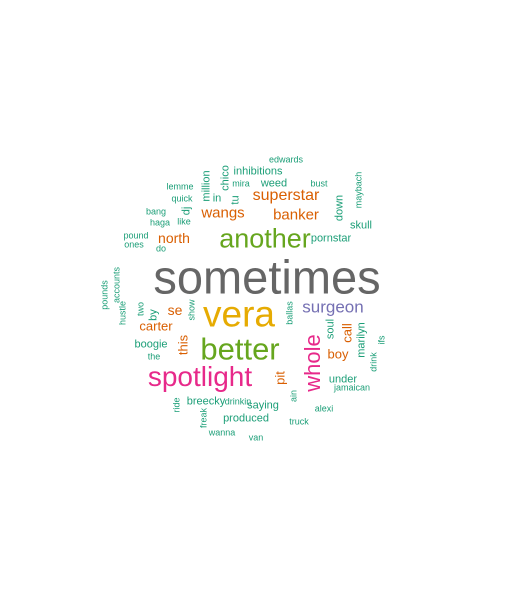 Image resolution: width=507 pixels, height=594 pixels. Describe the element at coordinates (156, 211) in the screenshot. I see `cloud-word: bang` at that location.